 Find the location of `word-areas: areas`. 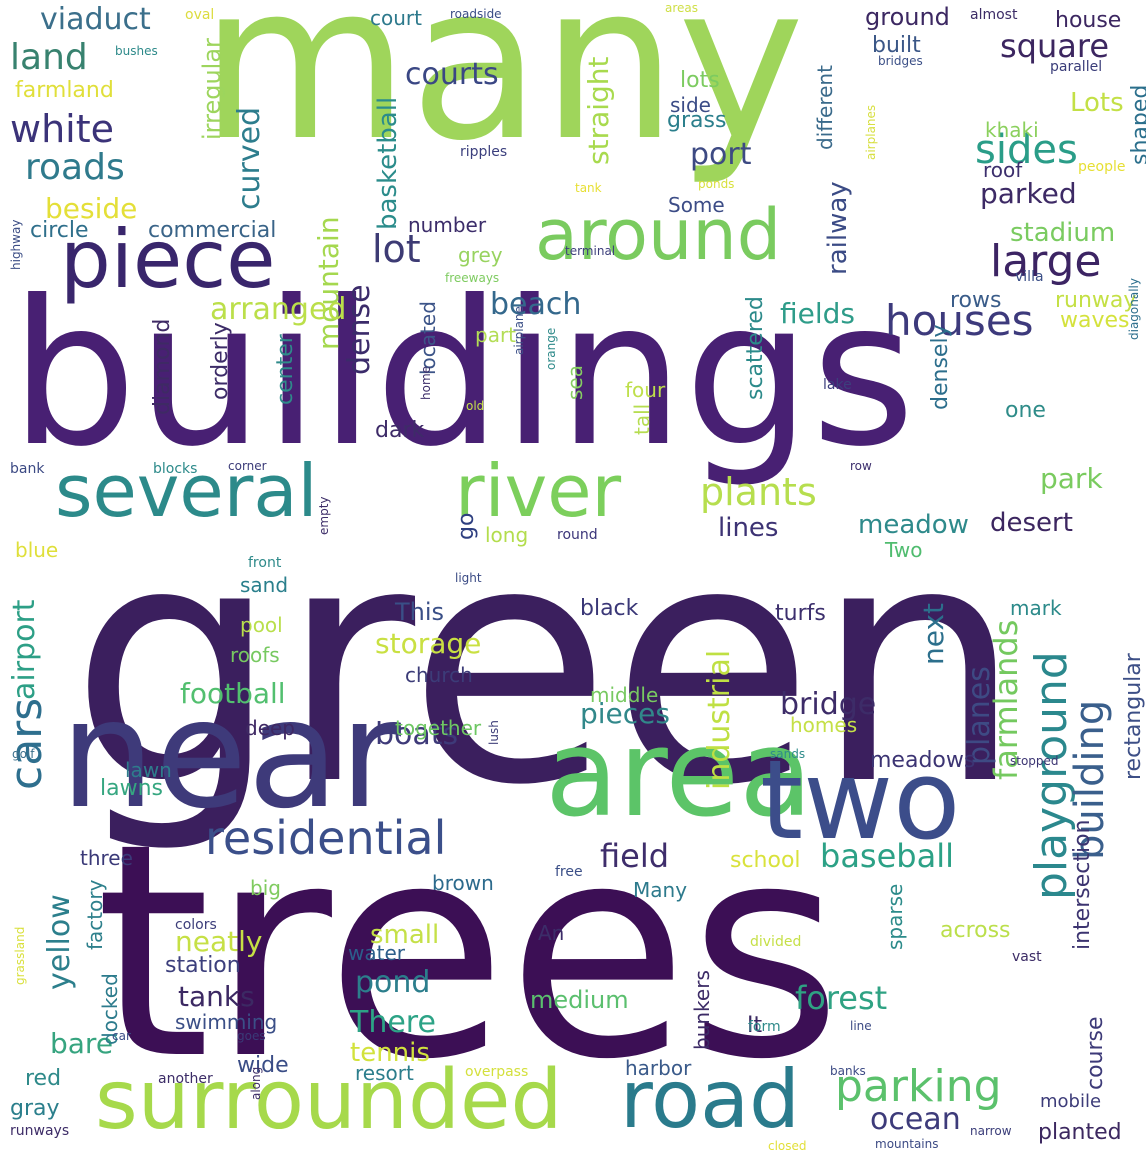

word-areas: areas is located at coordinates (682, 8).